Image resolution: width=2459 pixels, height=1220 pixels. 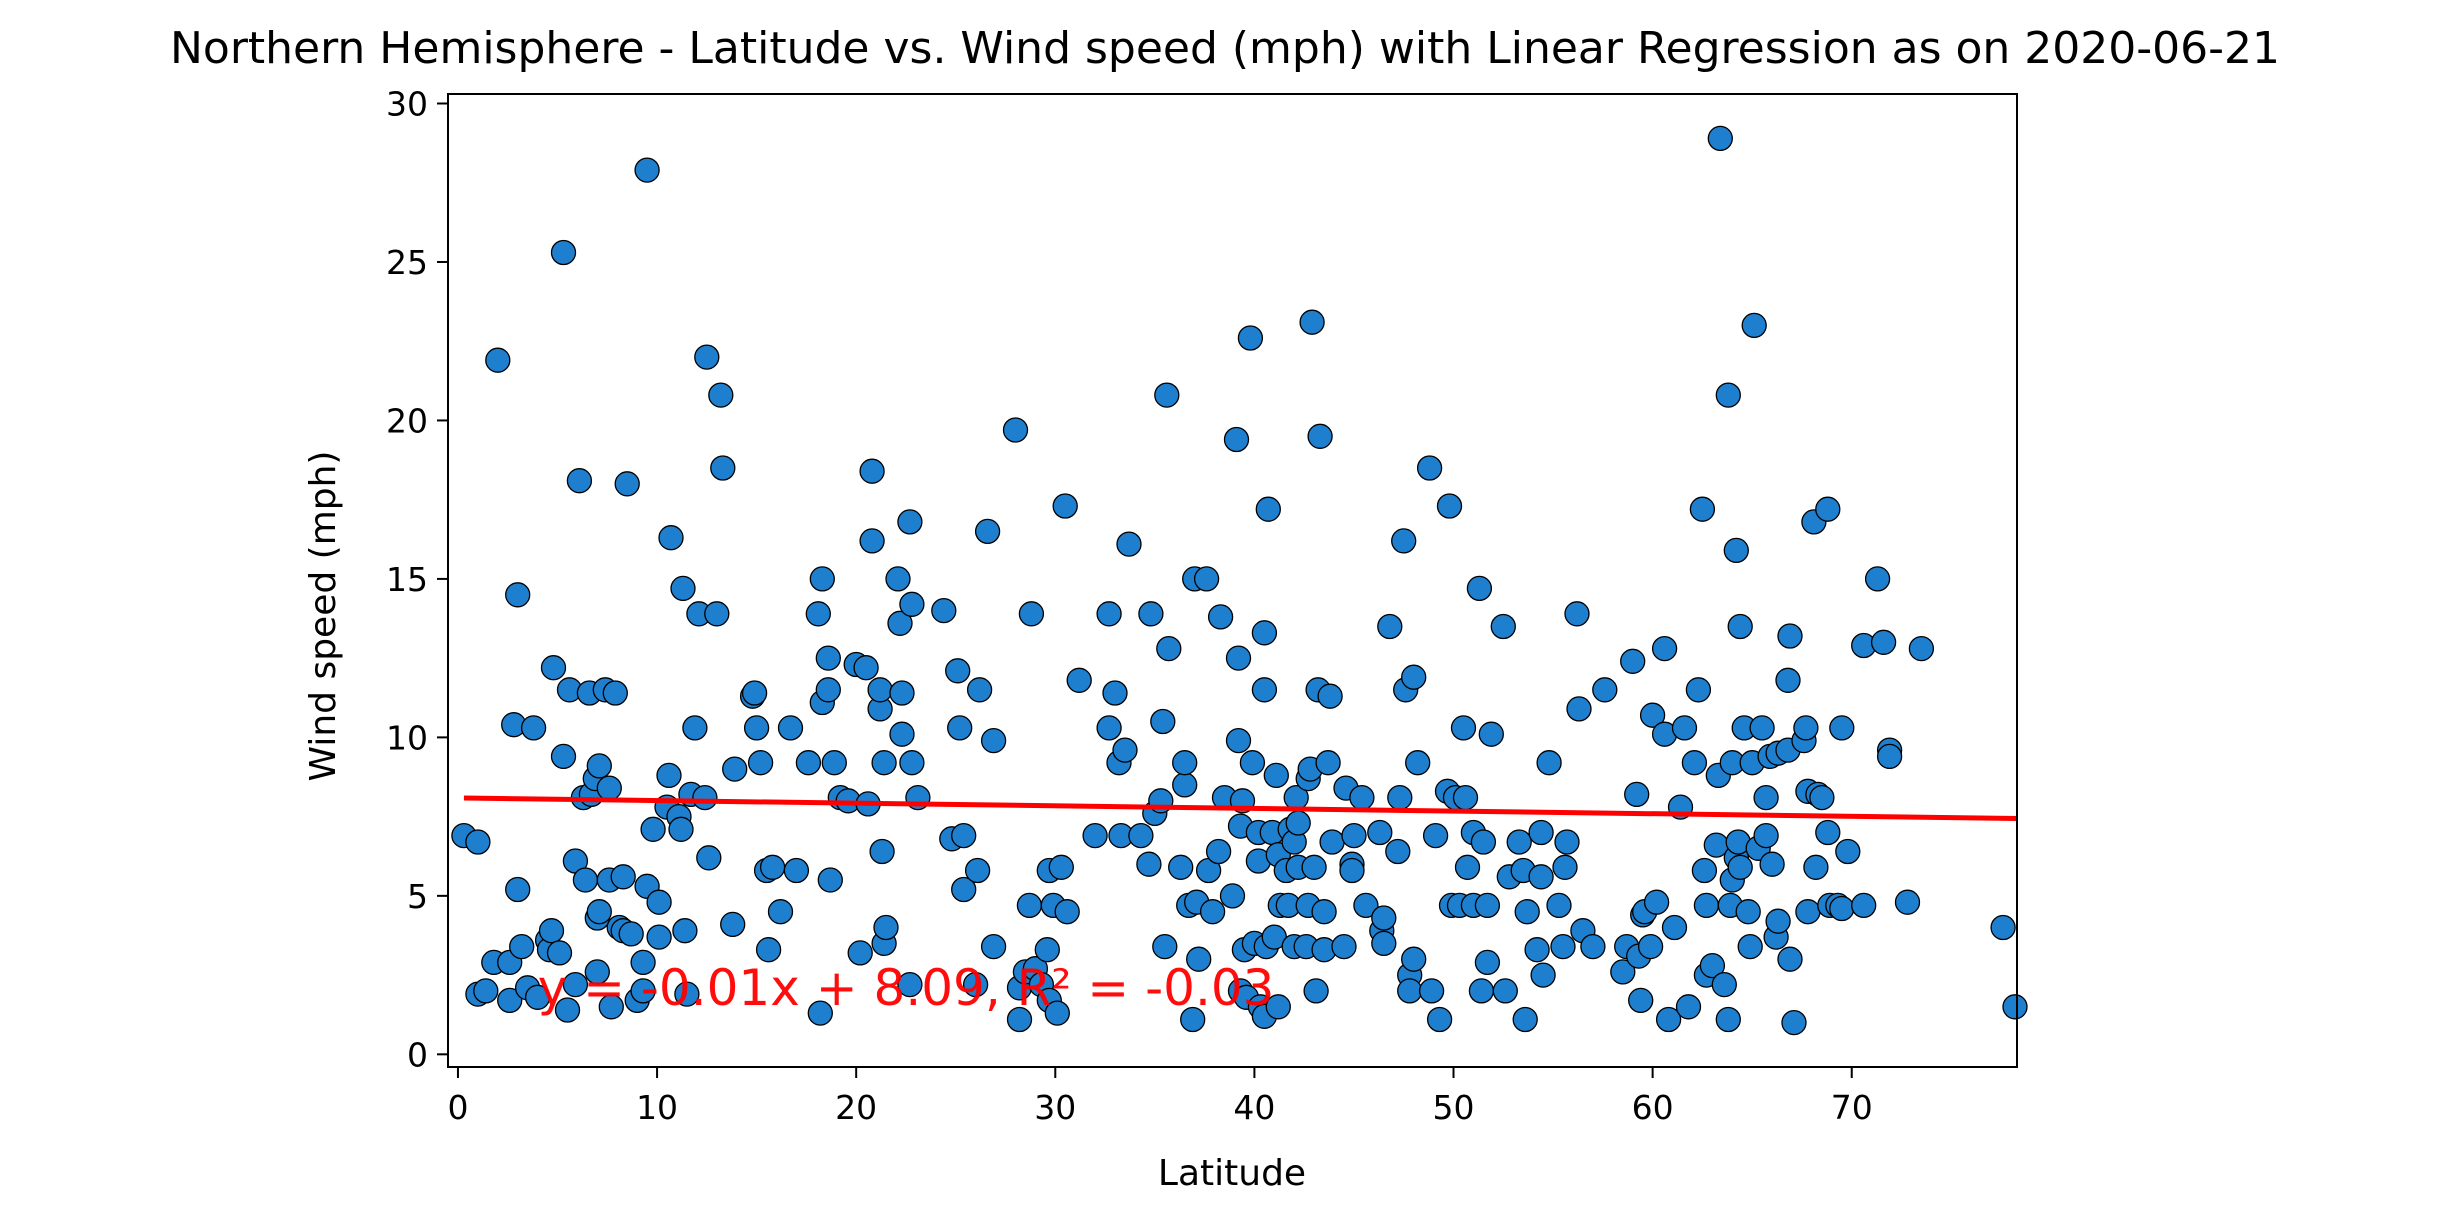 I want to click on y-tick-label: 5, so click(x=417, y=896).